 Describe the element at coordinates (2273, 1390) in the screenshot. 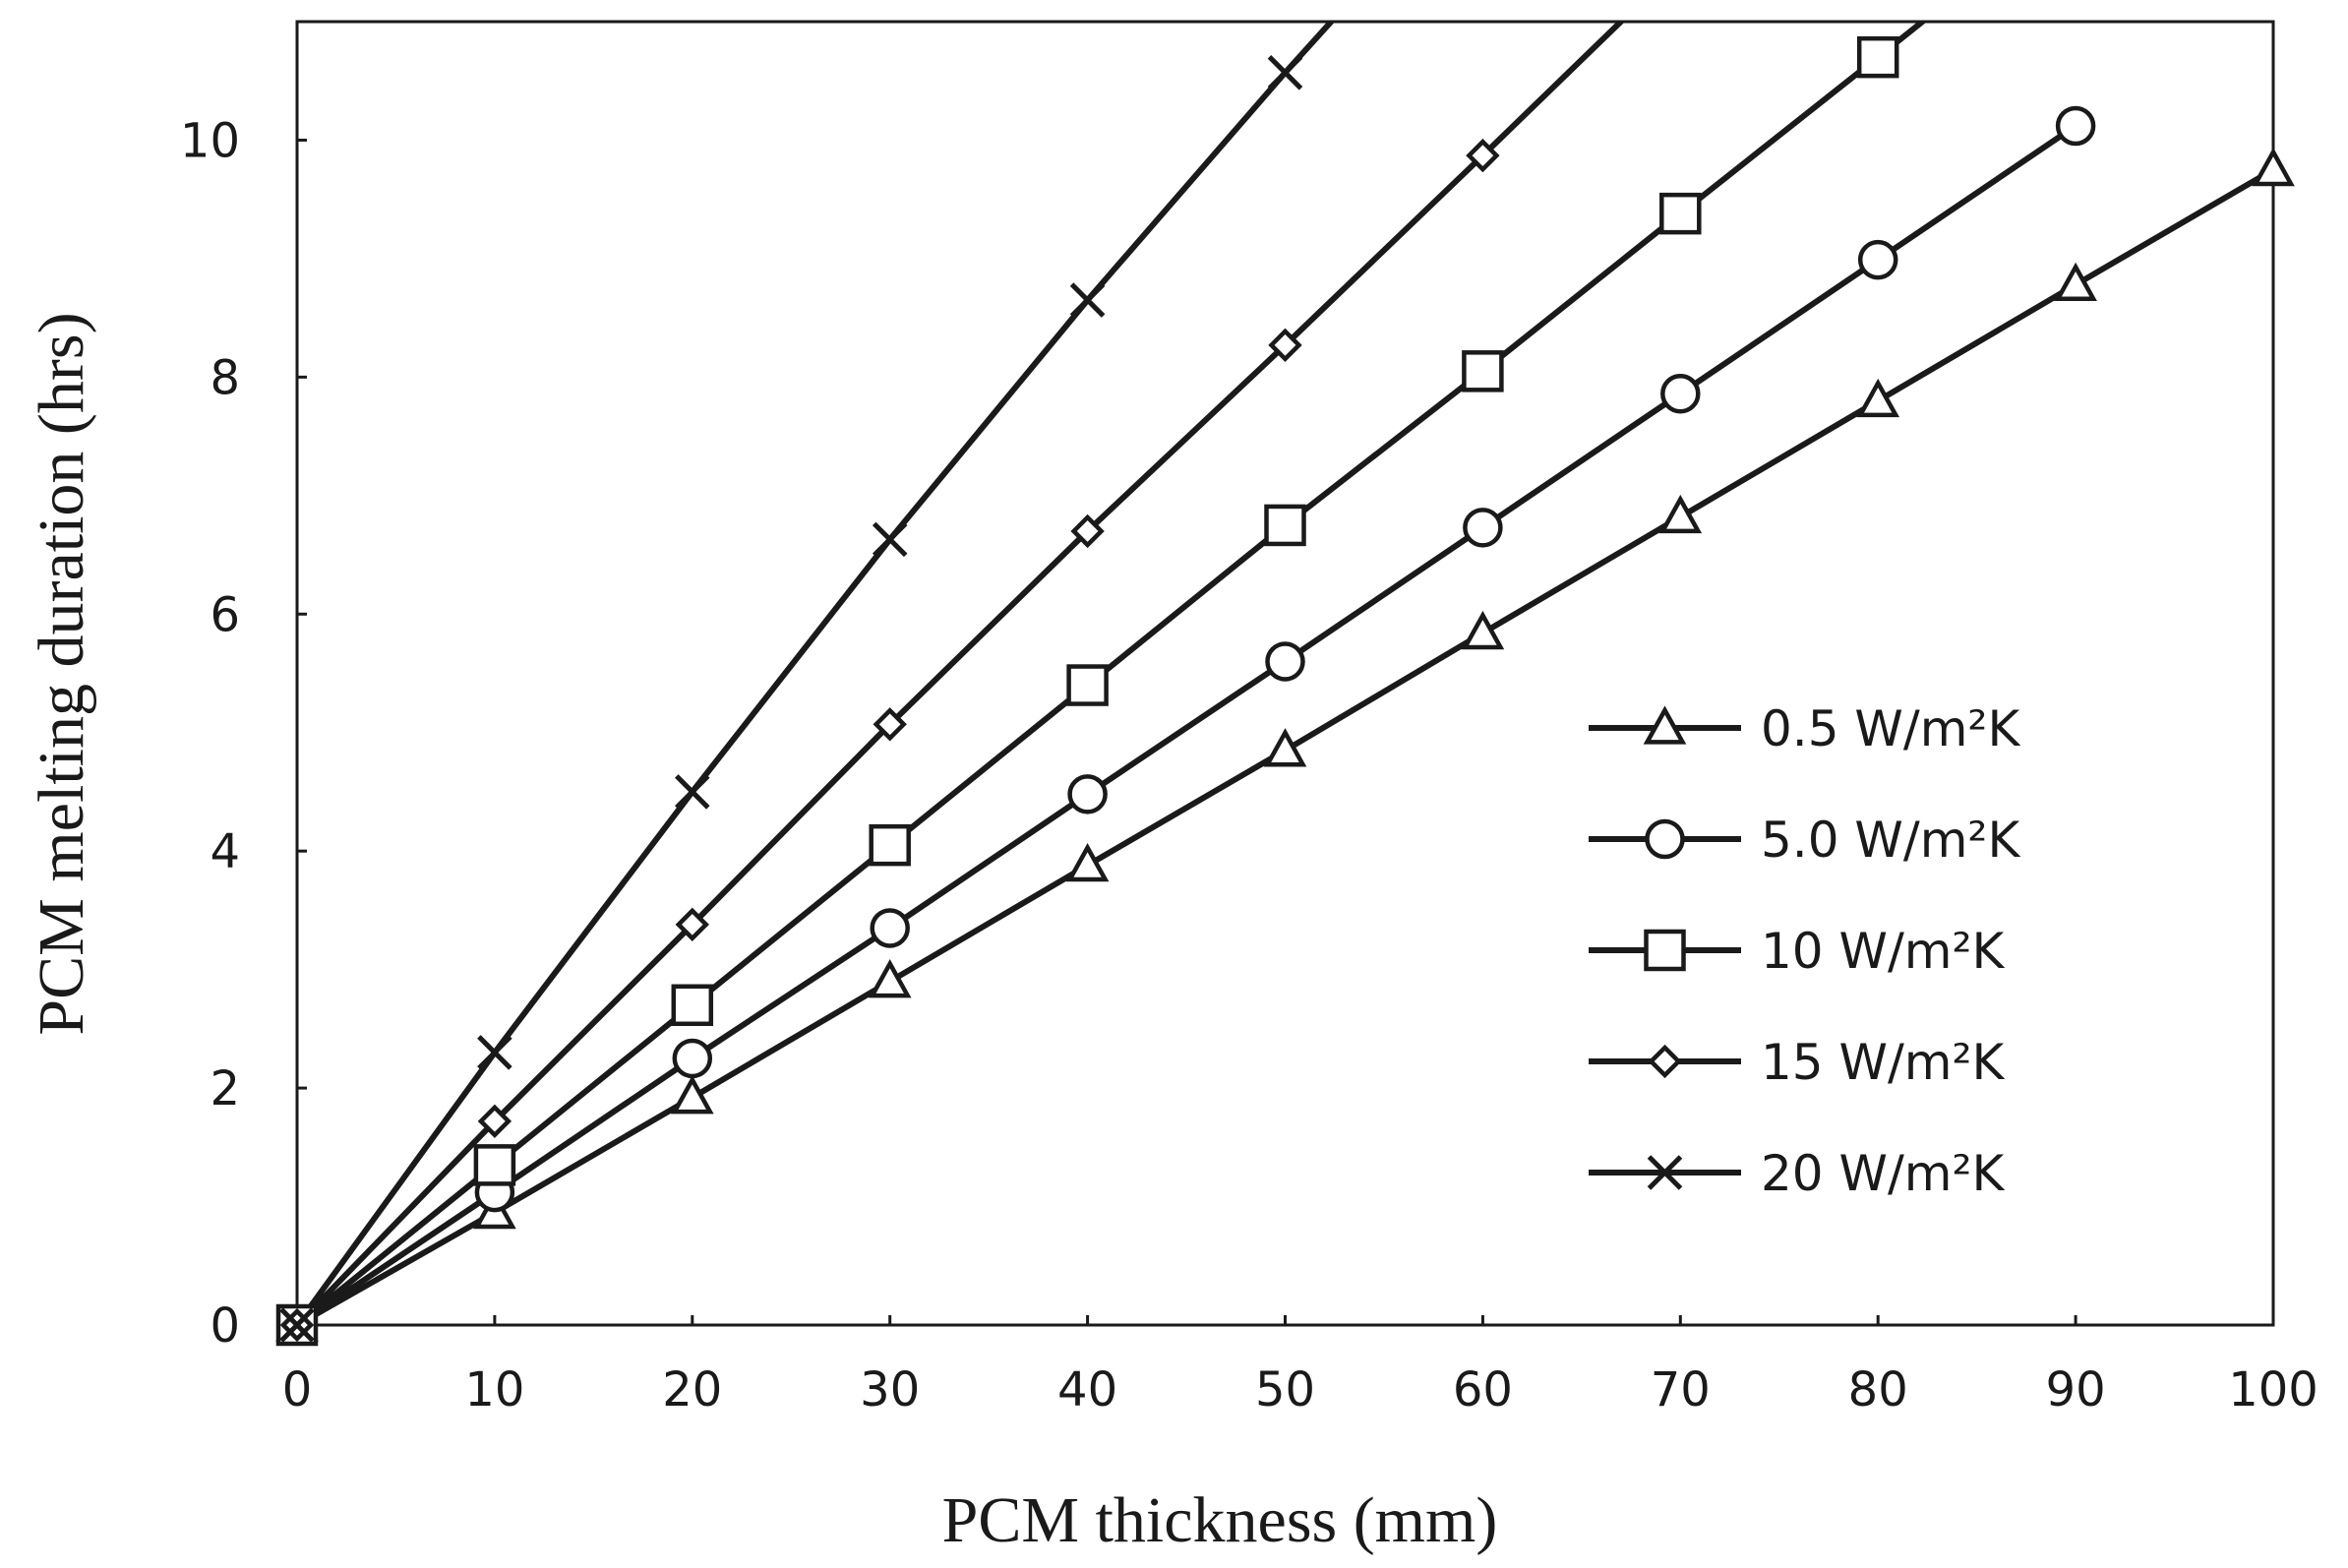

I see `x-tick-label: 100` at that location.